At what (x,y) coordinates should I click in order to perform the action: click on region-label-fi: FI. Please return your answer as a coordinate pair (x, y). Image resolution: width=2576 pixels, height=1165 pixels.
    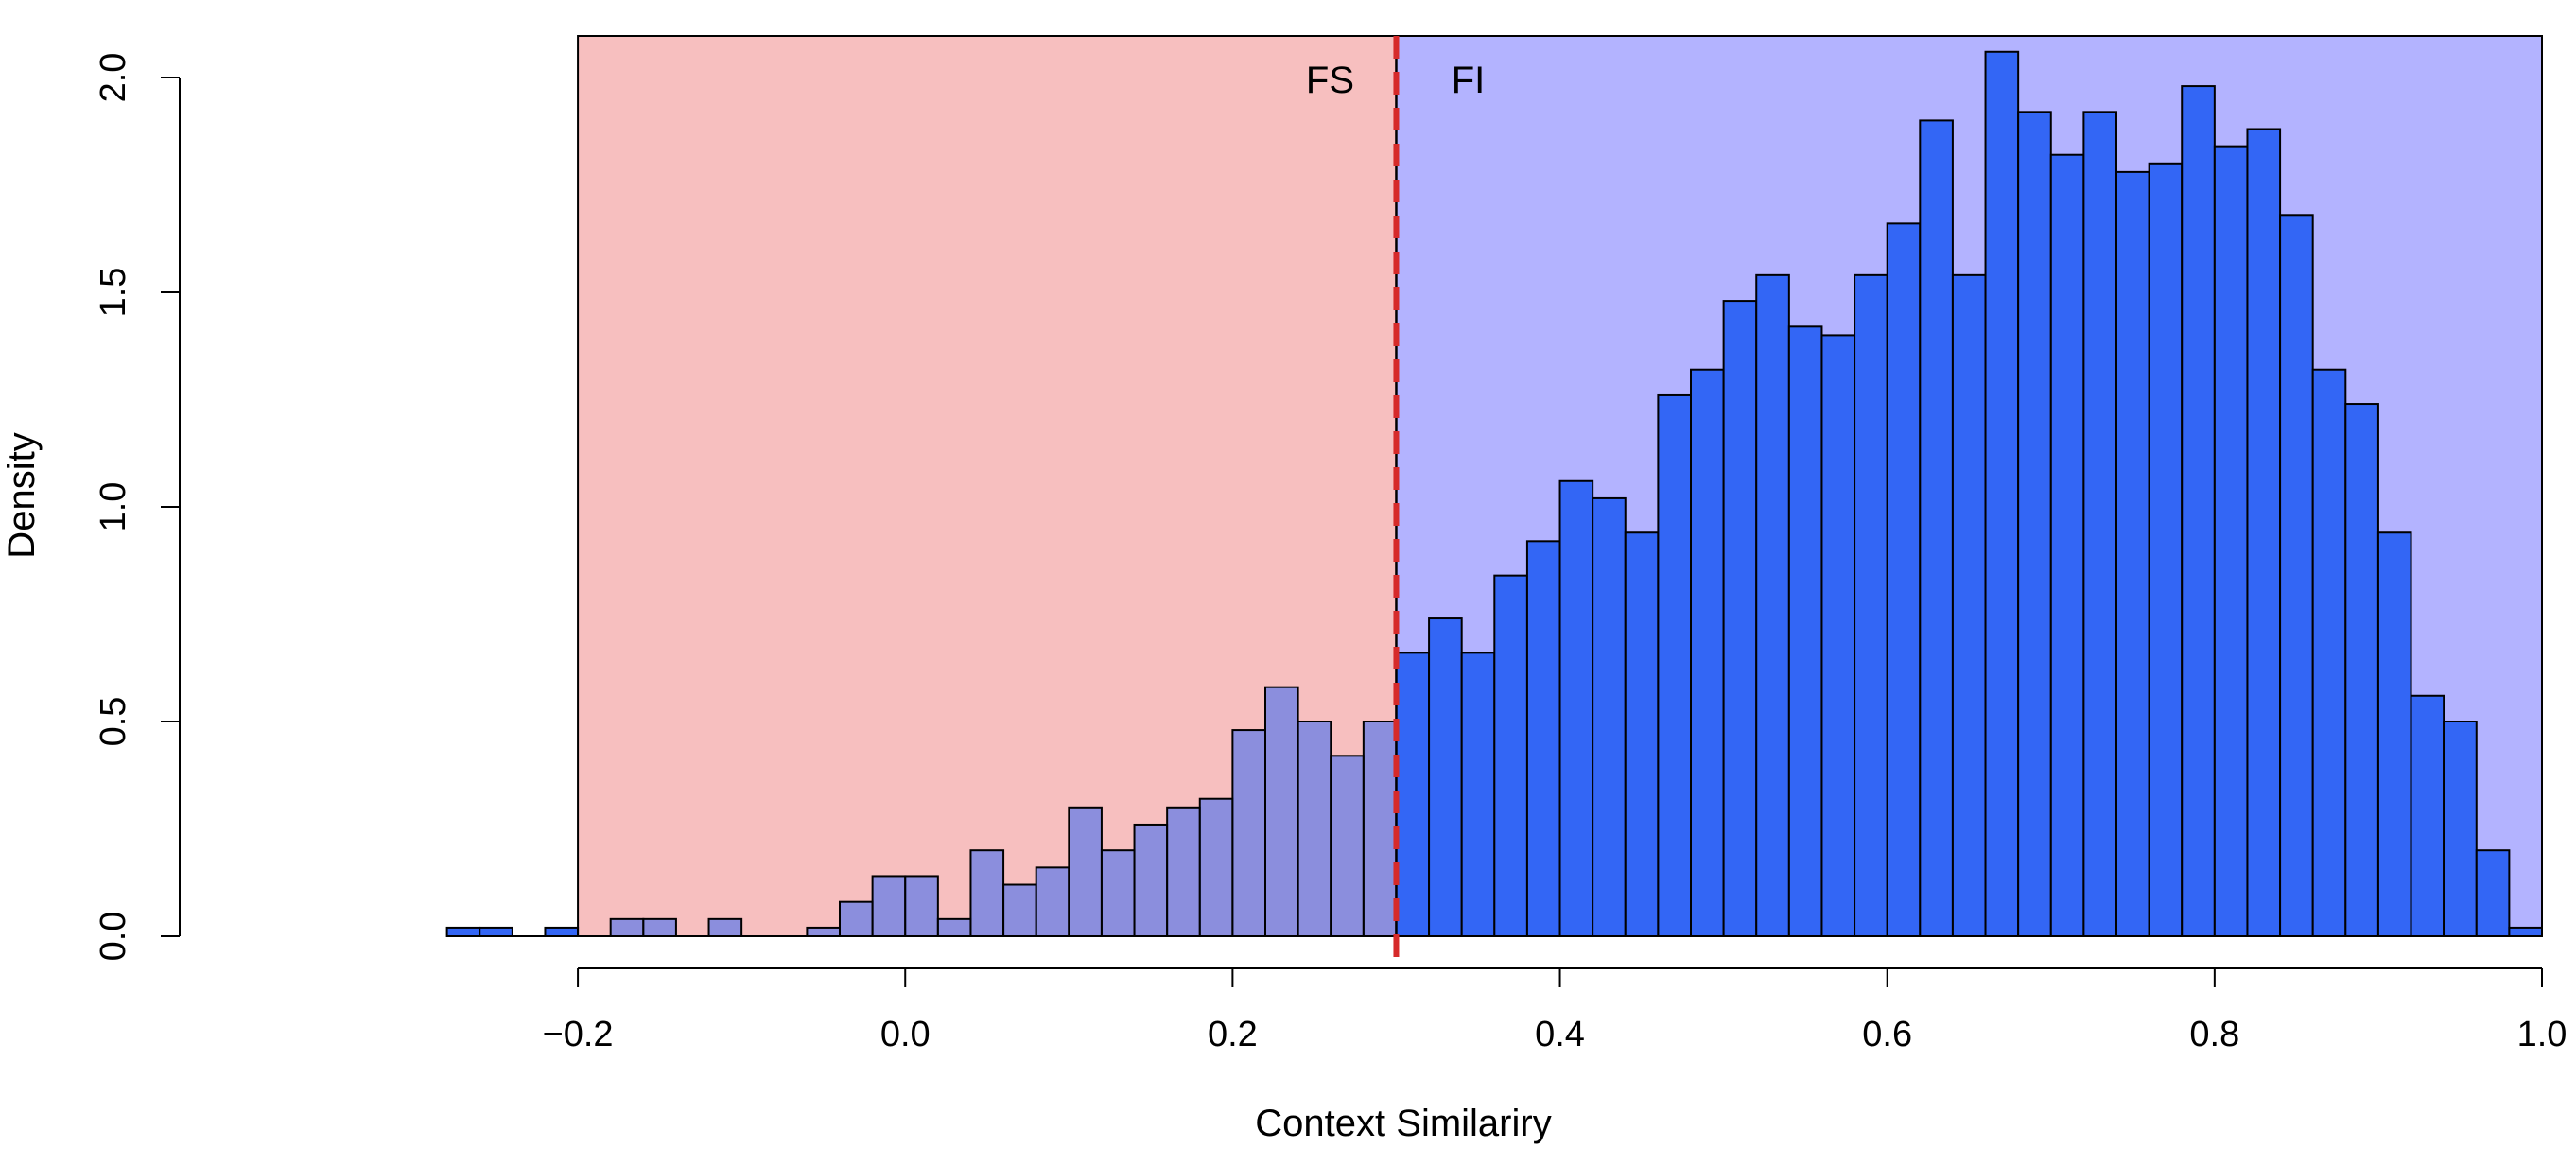
    Looking at the image, I should click on (1469, 80).